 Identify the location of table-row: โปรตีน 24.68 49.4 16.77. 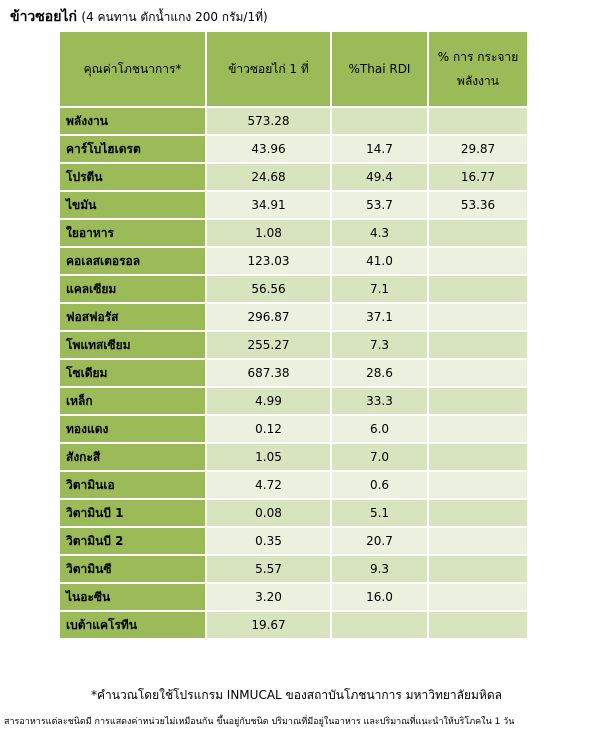
(293, 177).